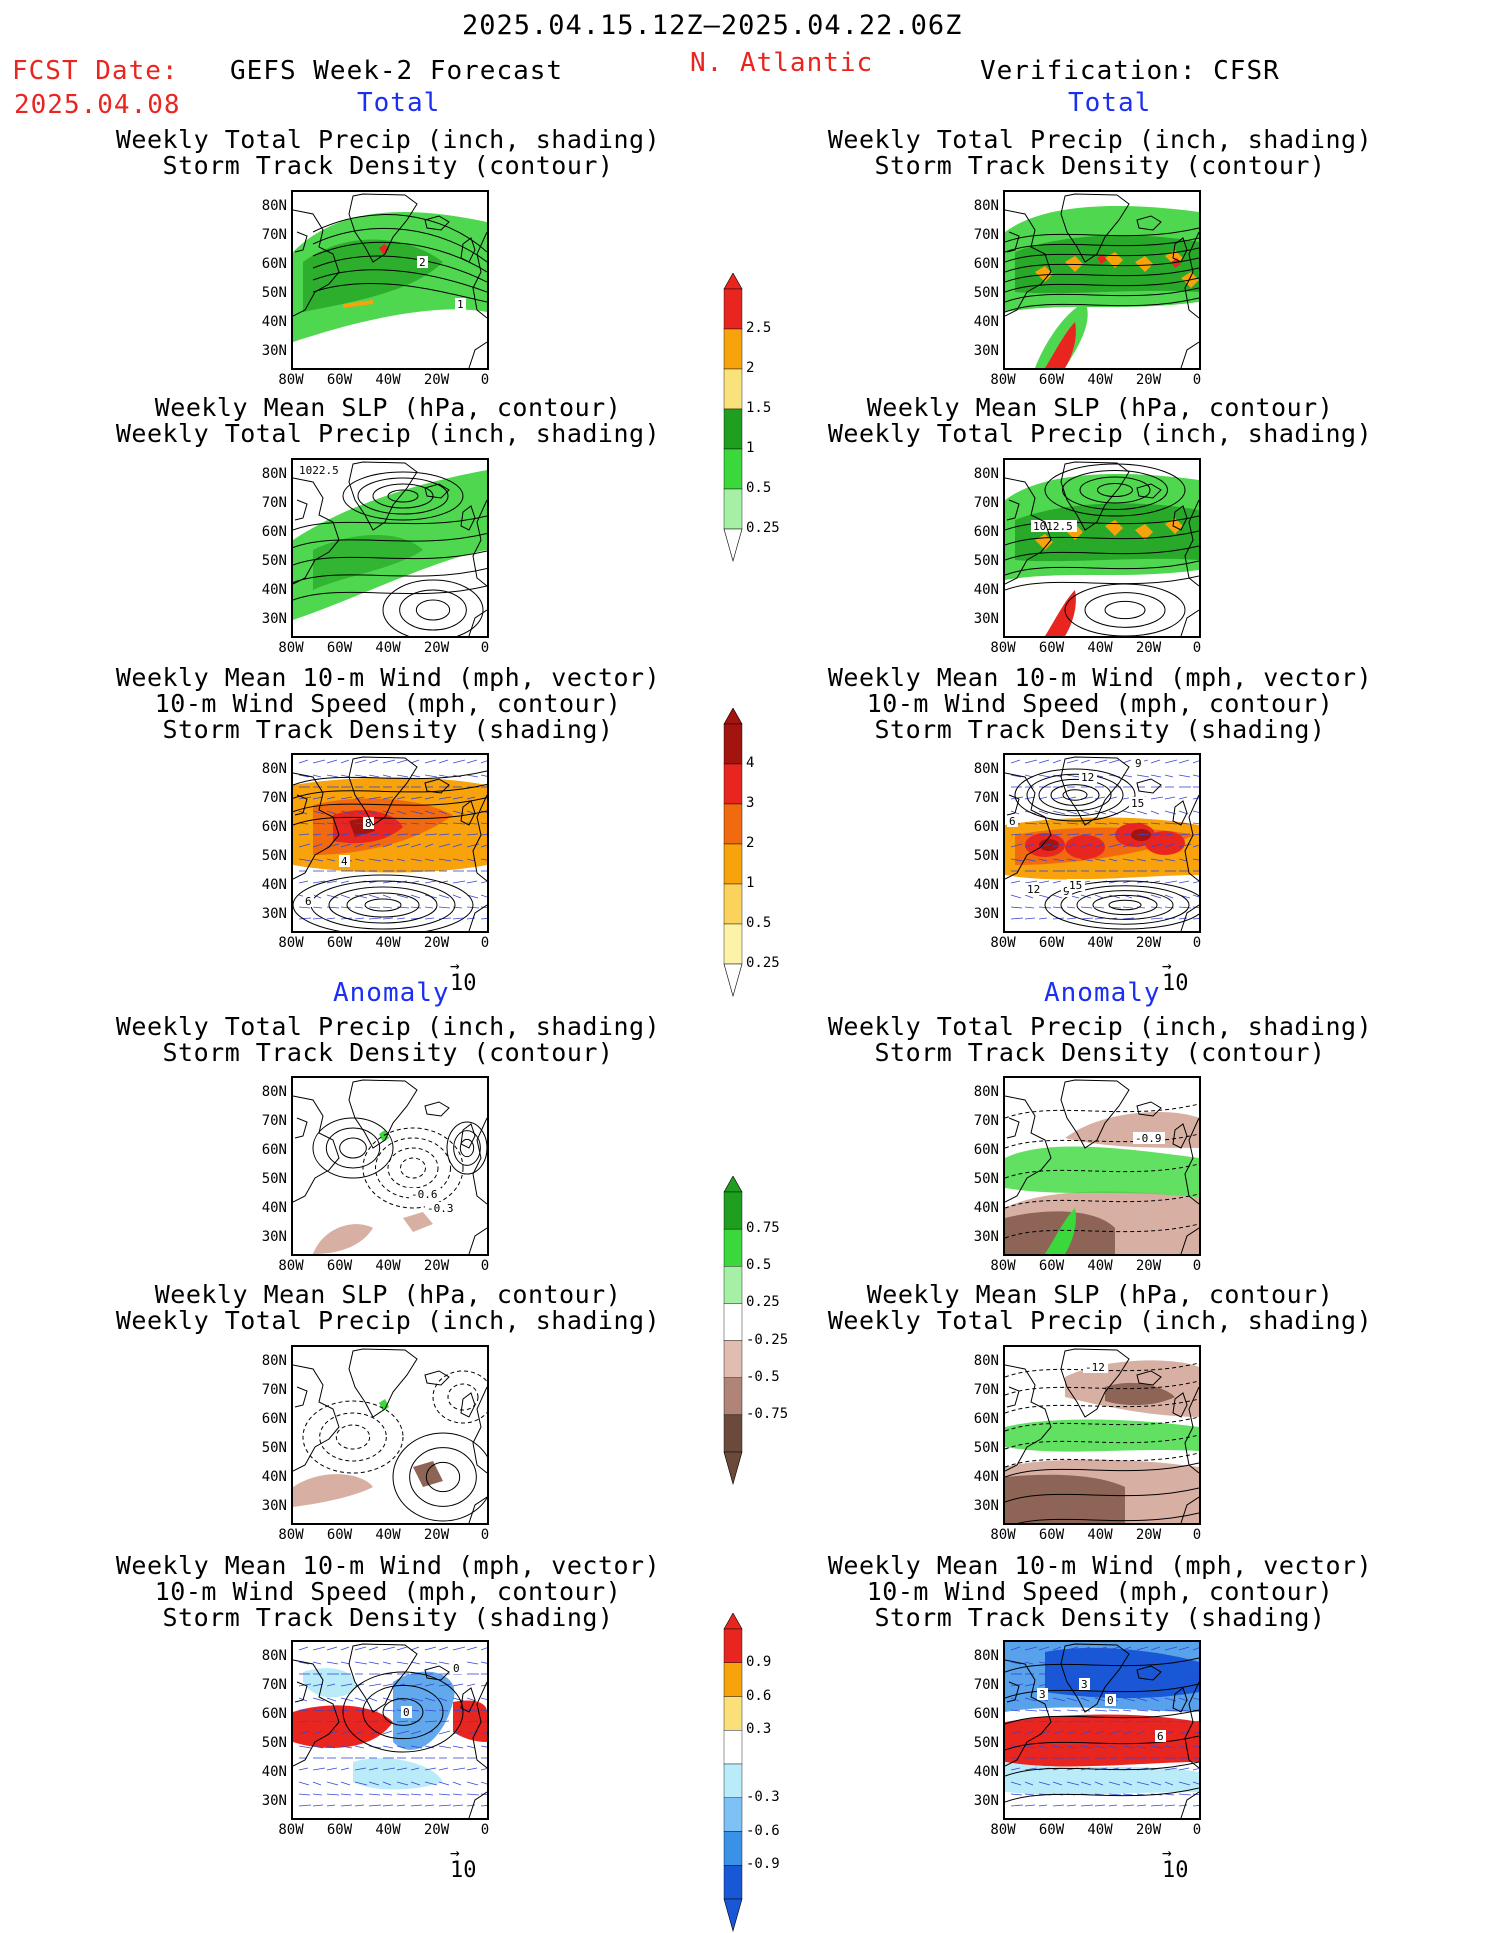 This screenshot has height=1933, width=1487. What do you see at coordinates (97, 105) in the screenshot?
I see `fcst-date-value: 2025.04.08` at bounding box center [97, 105].